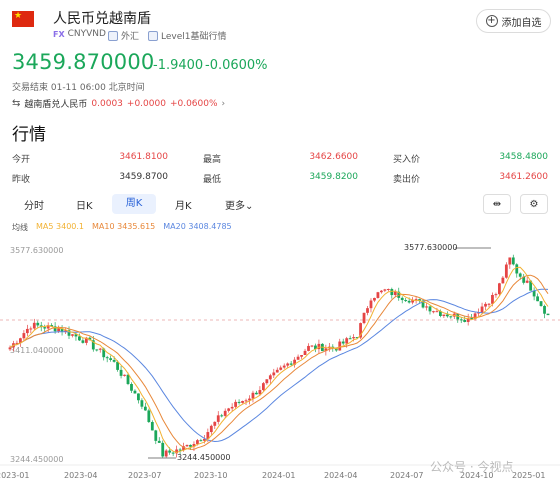 The image size is (560, 489). I want to click on tab-more-label: 更多, so click(235, 206).